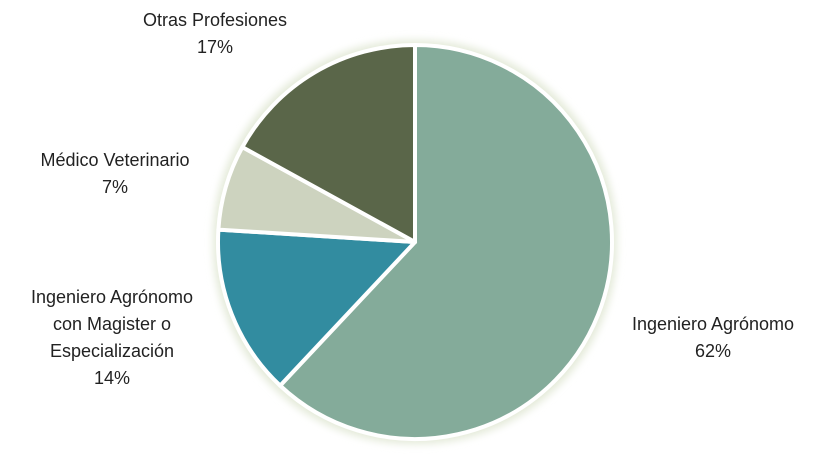  I want to click on category-label: Médico Veterinario, so click(115, 160).